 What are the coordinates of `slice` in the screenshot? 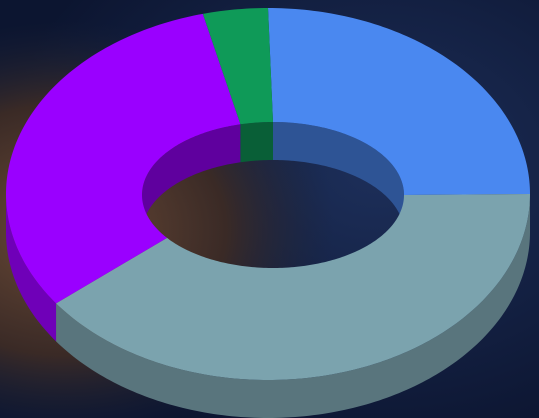 It's located at (237, 66).